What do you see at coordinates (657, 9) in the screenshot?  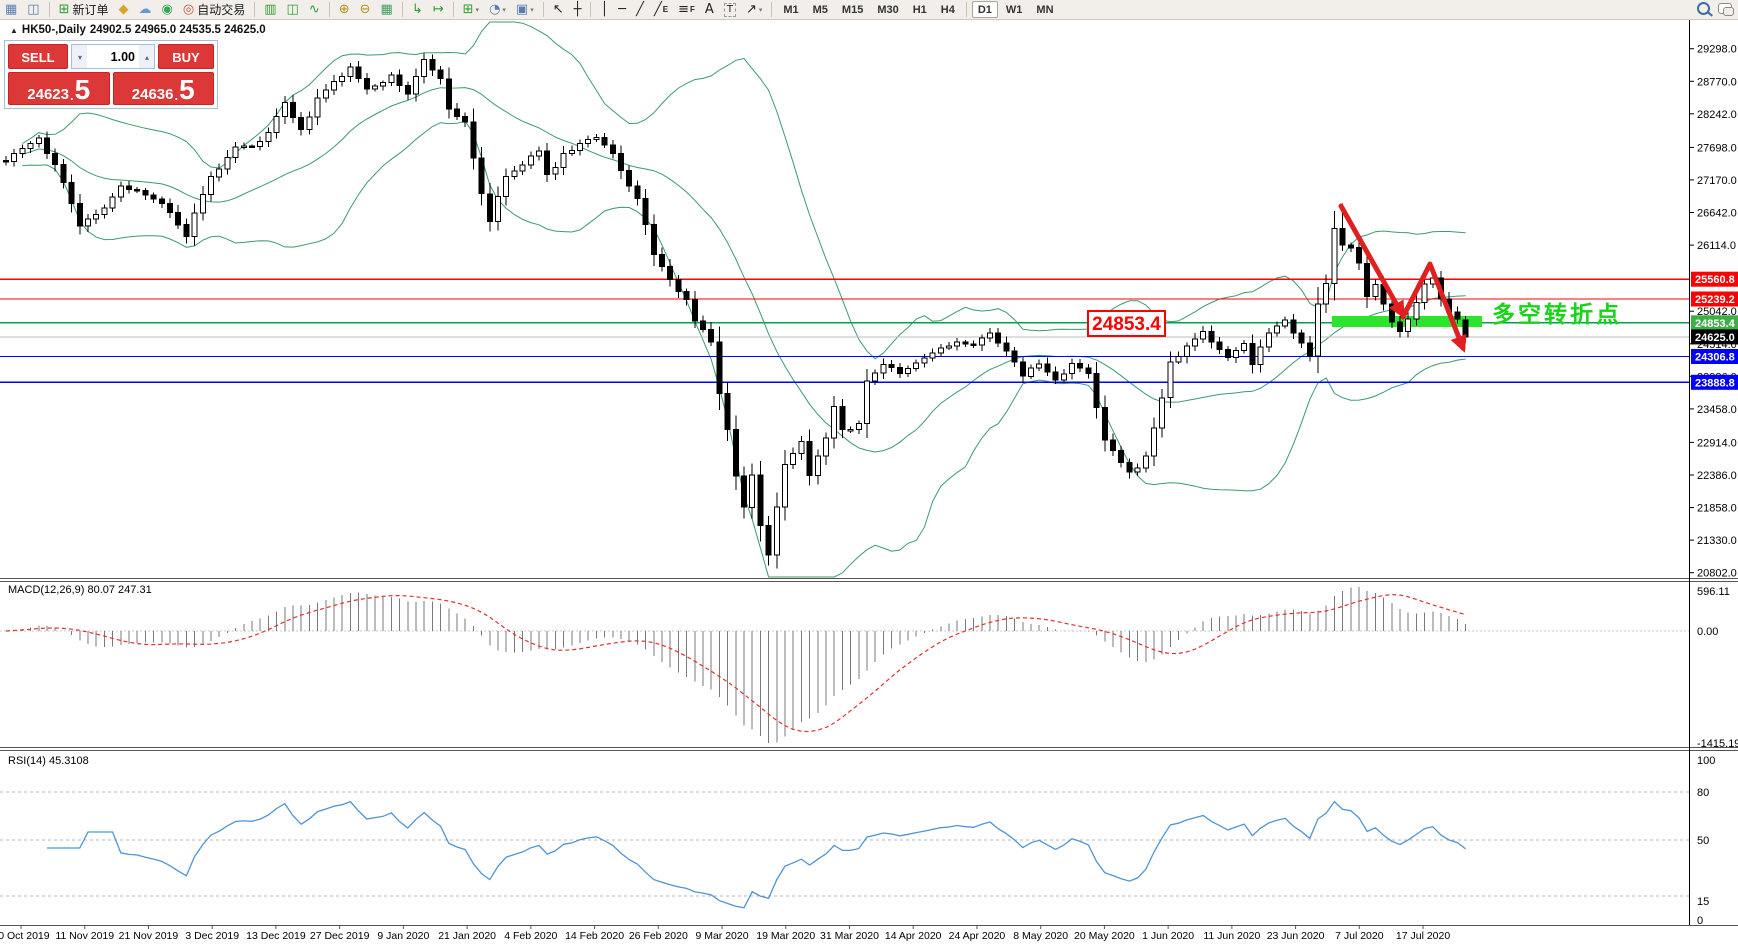 I see `equidistant-channel-icon: ╱` at bounding box center [657, 9].